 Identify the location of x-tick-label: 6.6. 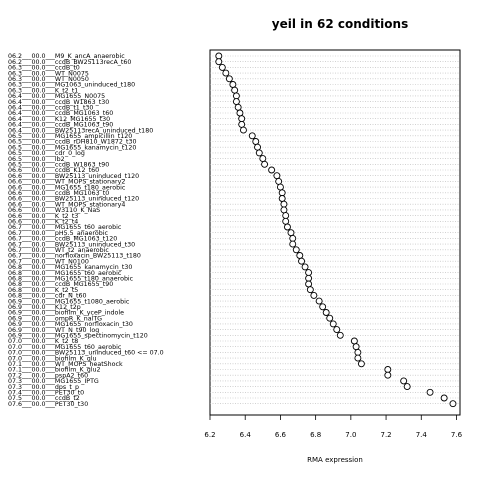
(281, 435).